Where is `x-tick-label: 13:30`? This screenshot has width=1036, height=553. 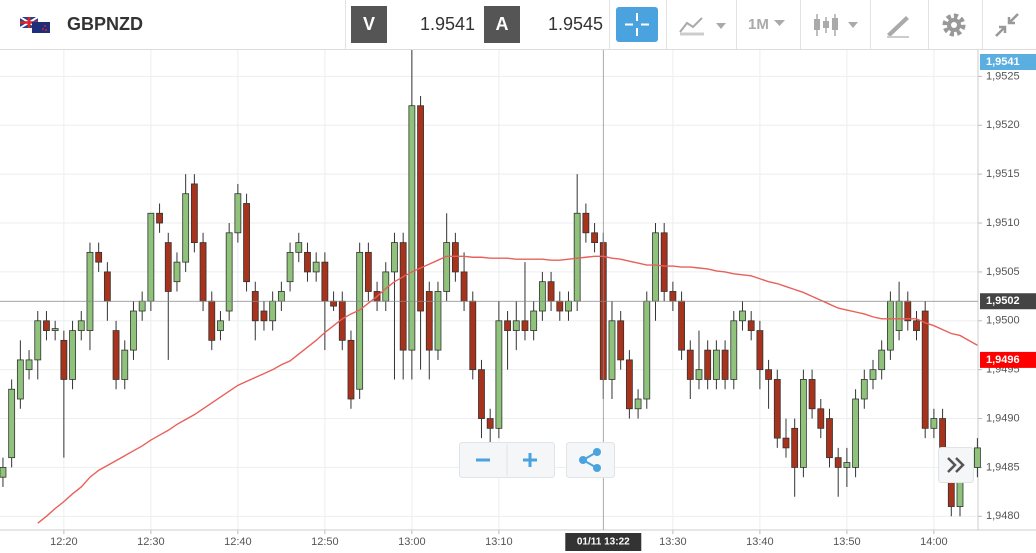 x-tick-label: 13:30 is located at coordinates (673, 542).